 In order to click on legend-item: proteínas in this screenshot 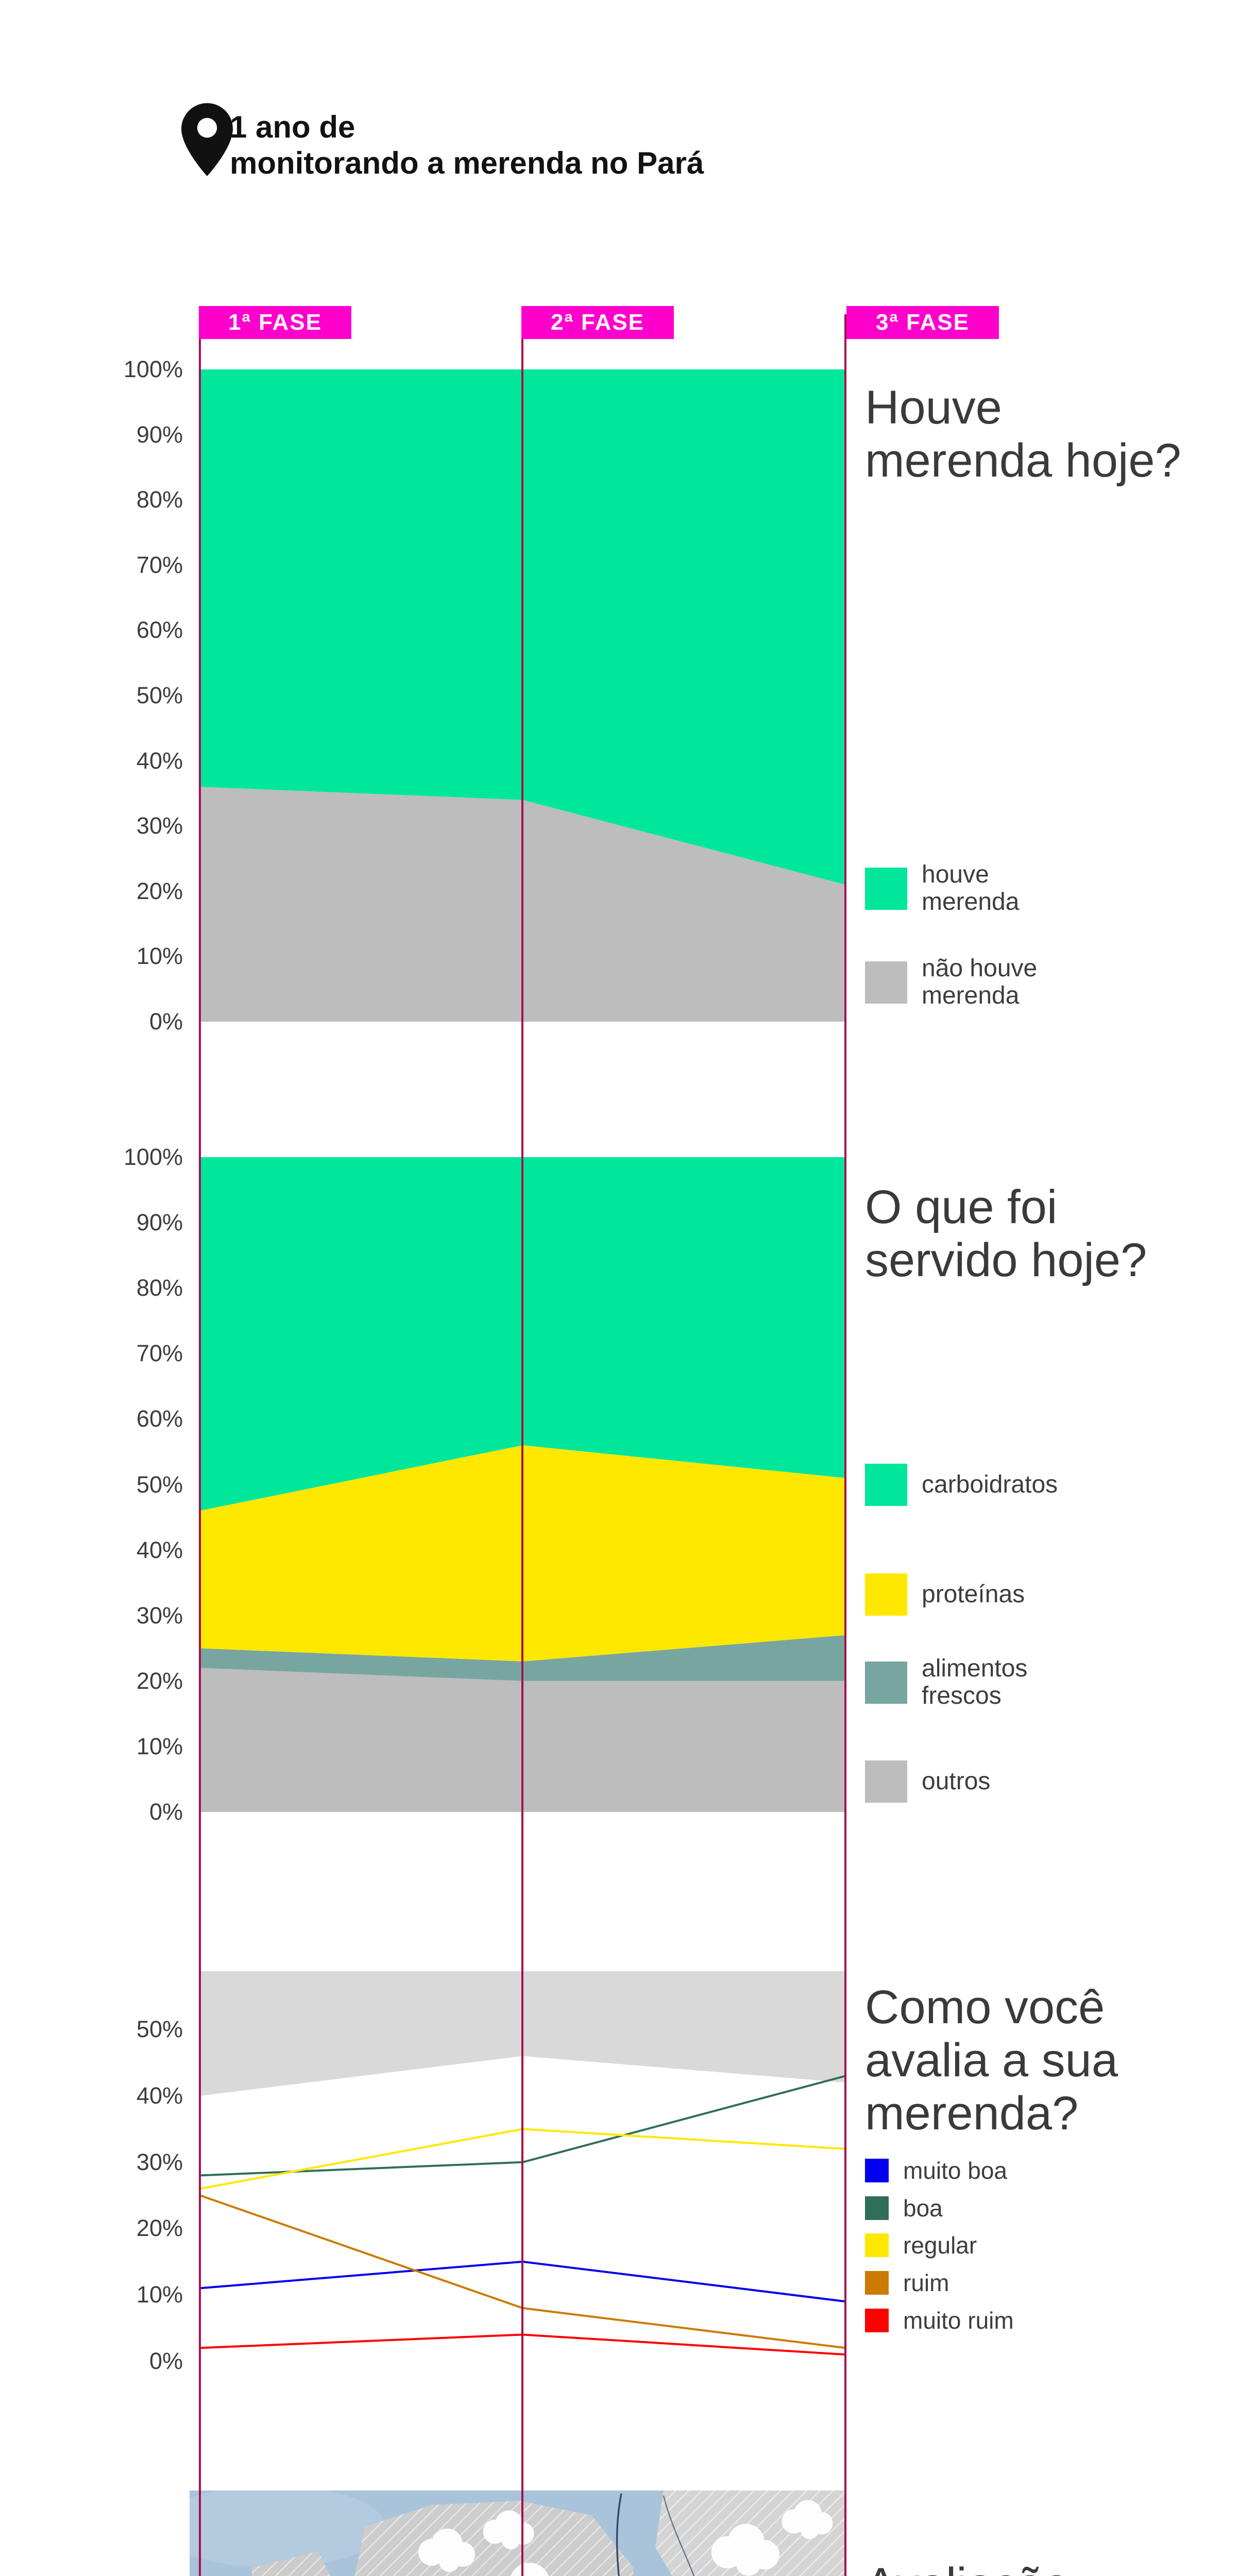, I will do `click(976, 1594)`.